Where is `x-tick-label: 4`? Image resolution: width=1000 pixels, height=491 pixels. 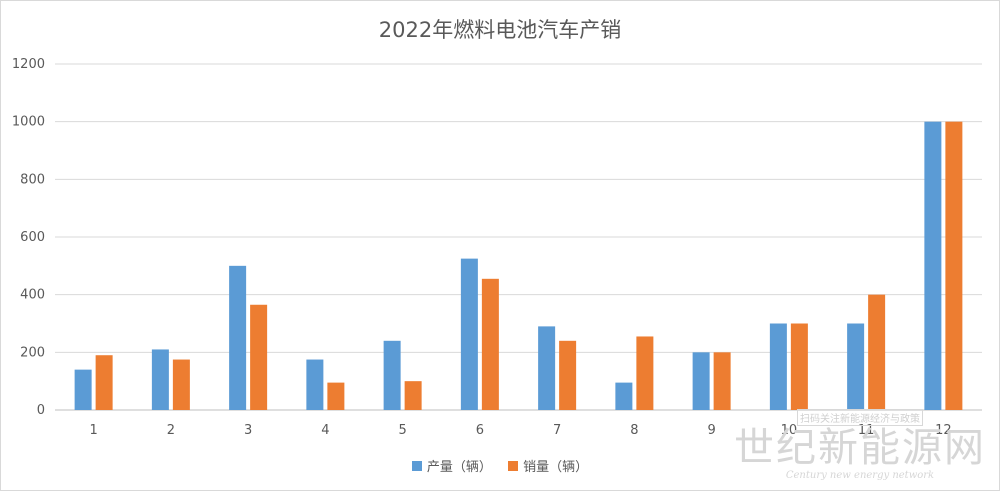
x-tick-label: 4 is located at coordinates (325, 430).